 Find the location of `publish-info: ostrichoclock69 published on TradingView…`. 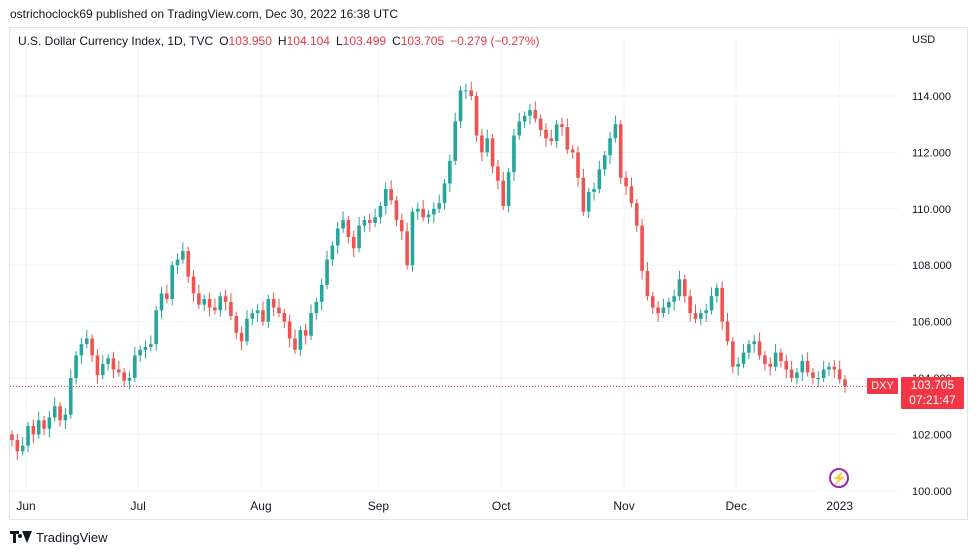

publish-info: ostrichoclock69 published on TradingView… is located at coordinates (204, 14).